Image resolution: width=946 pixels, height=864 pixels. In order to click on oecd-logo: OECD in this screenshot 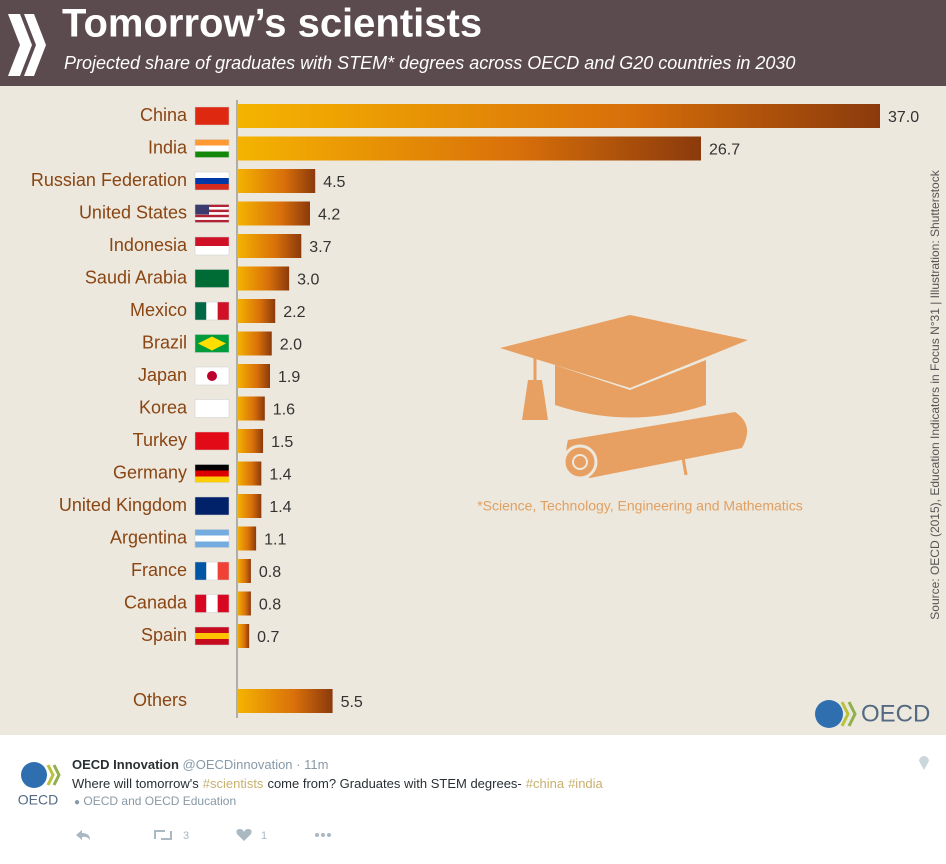, I will do `click(872, 714)`.